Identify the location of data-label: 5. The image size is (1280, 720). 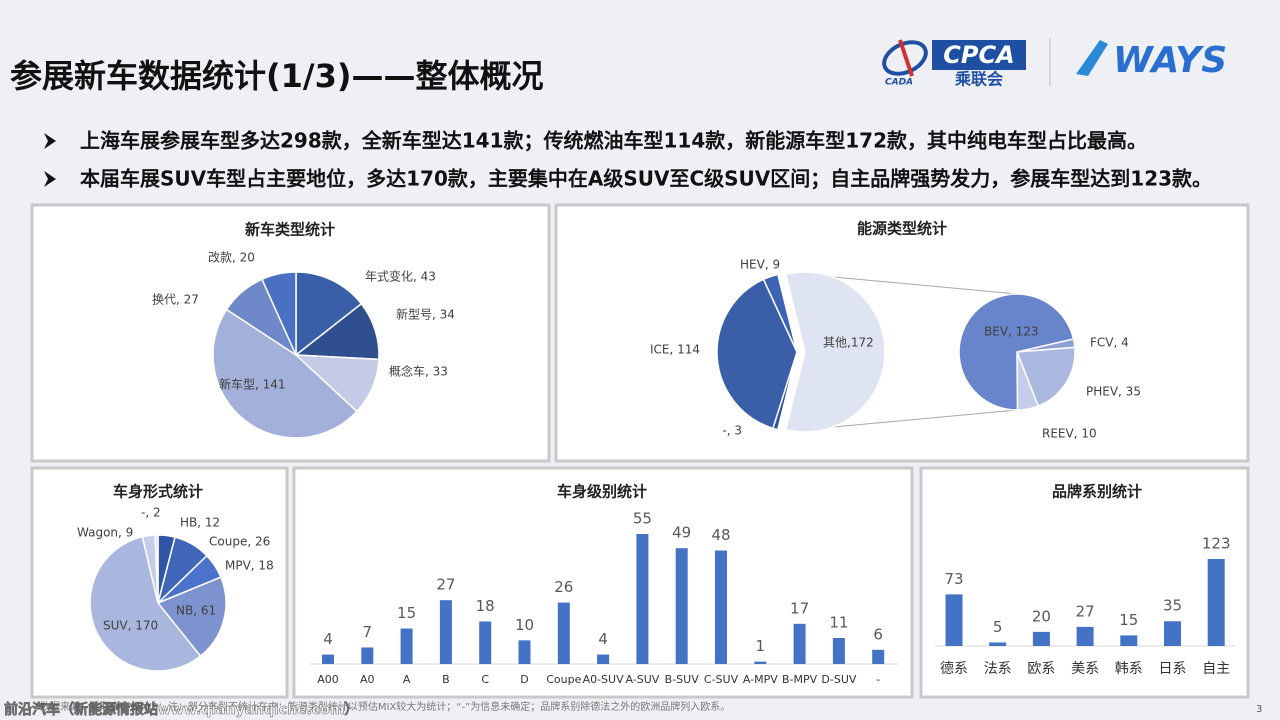
(998, 627).